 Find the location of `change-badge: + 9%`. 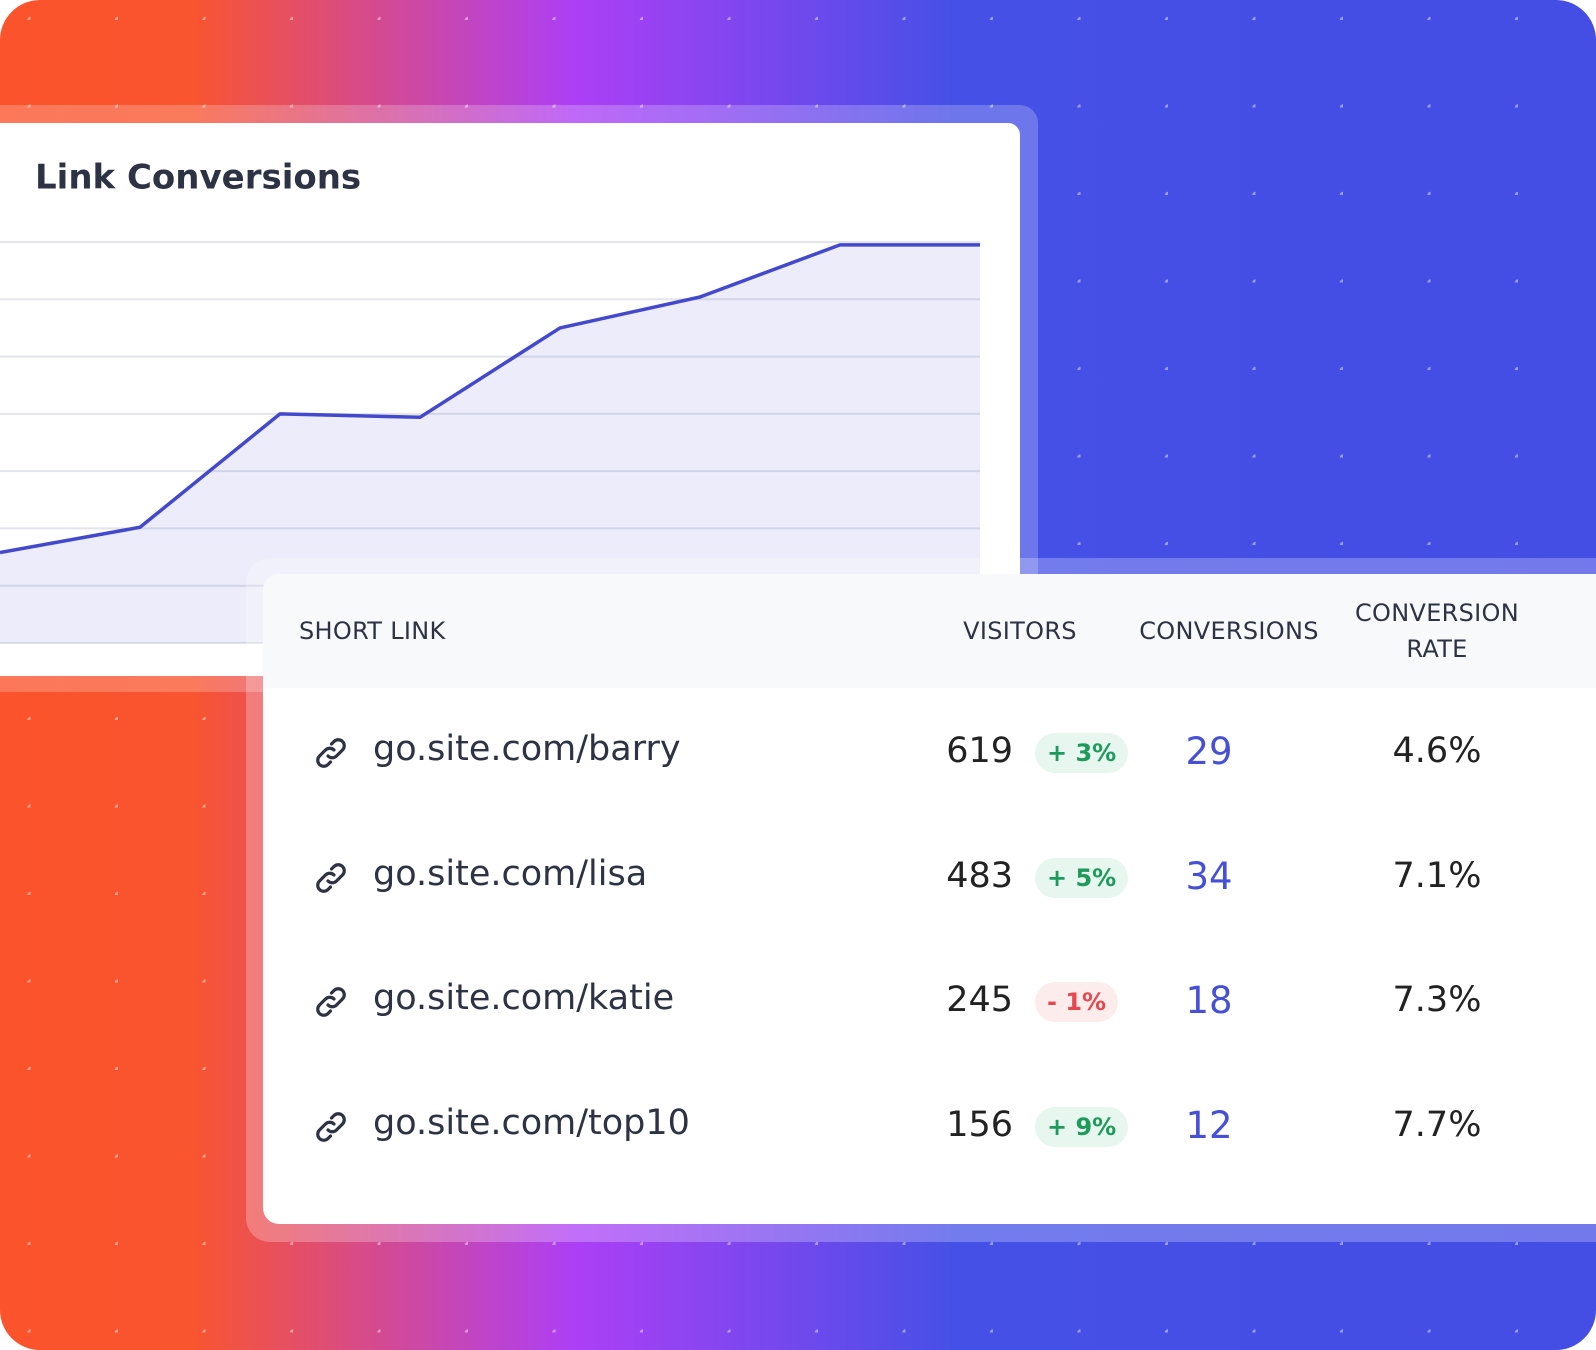

change-badge: + 9% is located at coordinates (1082, 1126).